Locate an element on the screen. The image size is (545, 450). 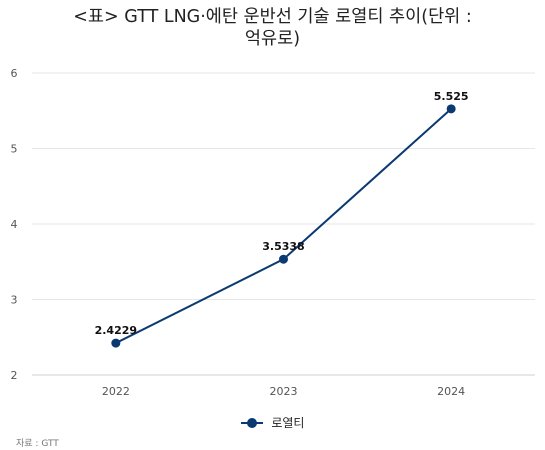
chart-title-line-1: <표> GTT LNG·에탄 운반선 기술 로열티 추이(단위 : is located at coordinates (272, 17).